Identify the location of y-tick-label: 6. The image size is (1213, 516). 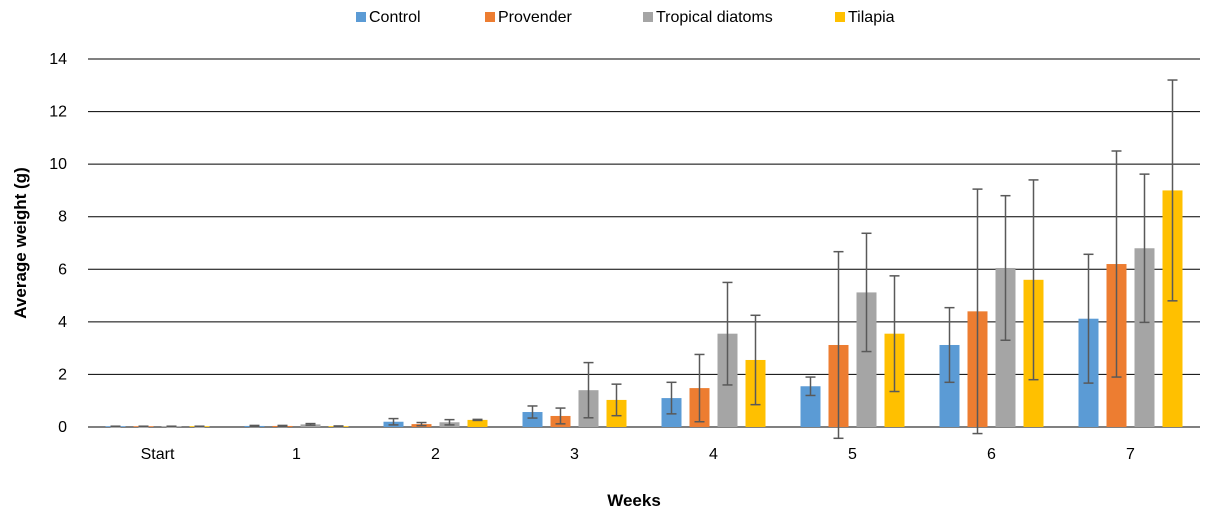
(62, 269).